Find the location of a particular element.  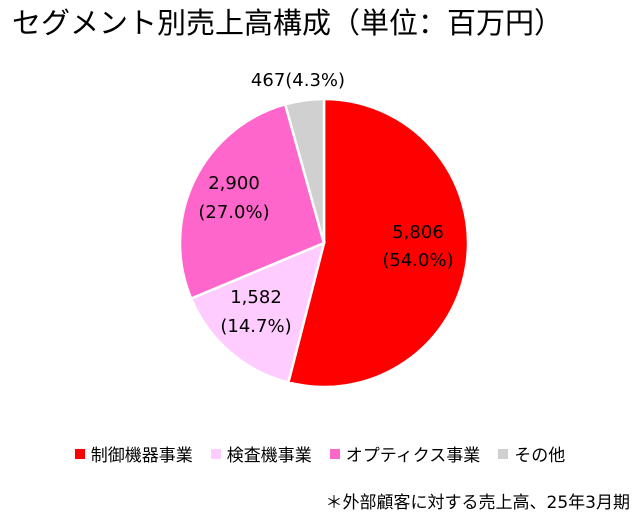

legend-item: その他 is located at coordinates (531, 453).